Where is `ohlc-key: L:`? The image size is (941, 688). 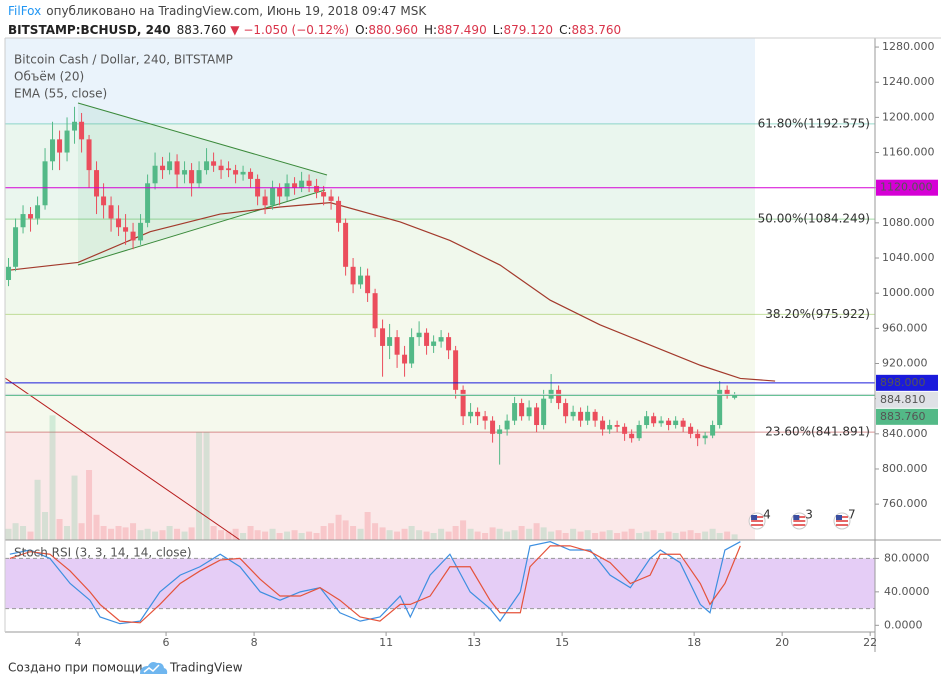
ohlc-key: L: is located at coordinates (498, 30).